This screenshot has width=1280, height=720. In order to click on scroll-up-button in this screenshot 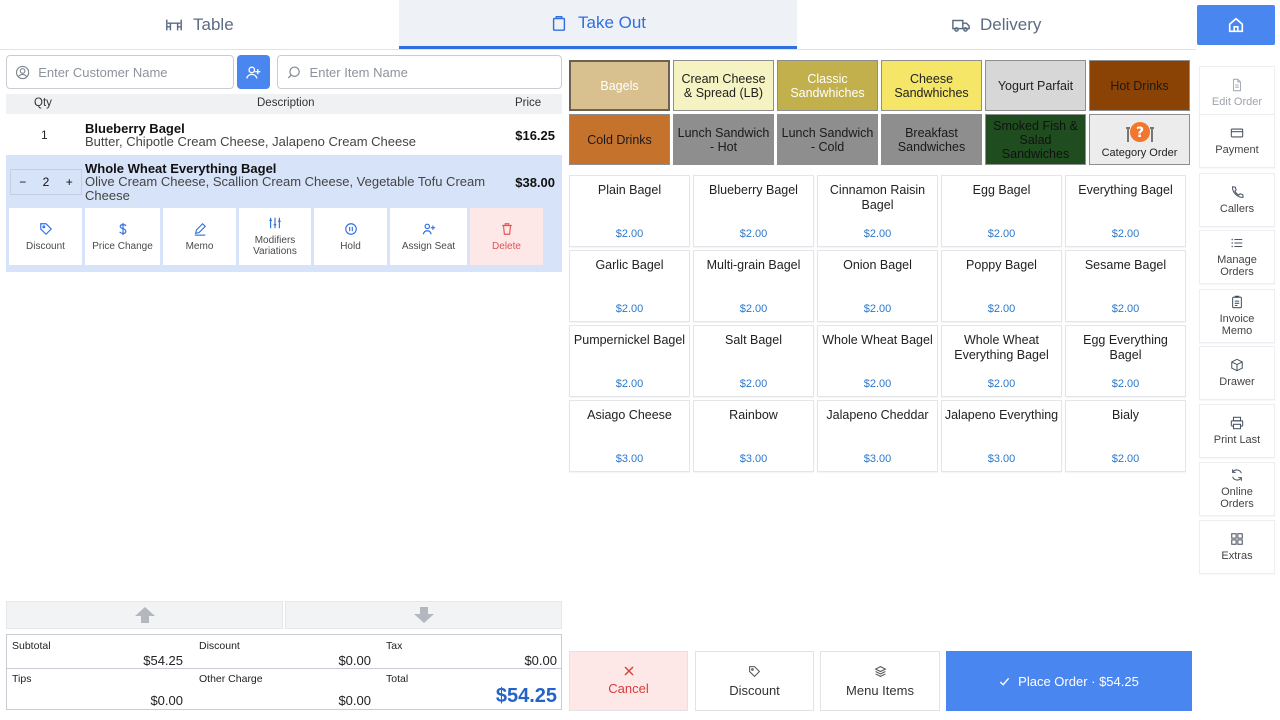, I will do `click(144, 615)`.